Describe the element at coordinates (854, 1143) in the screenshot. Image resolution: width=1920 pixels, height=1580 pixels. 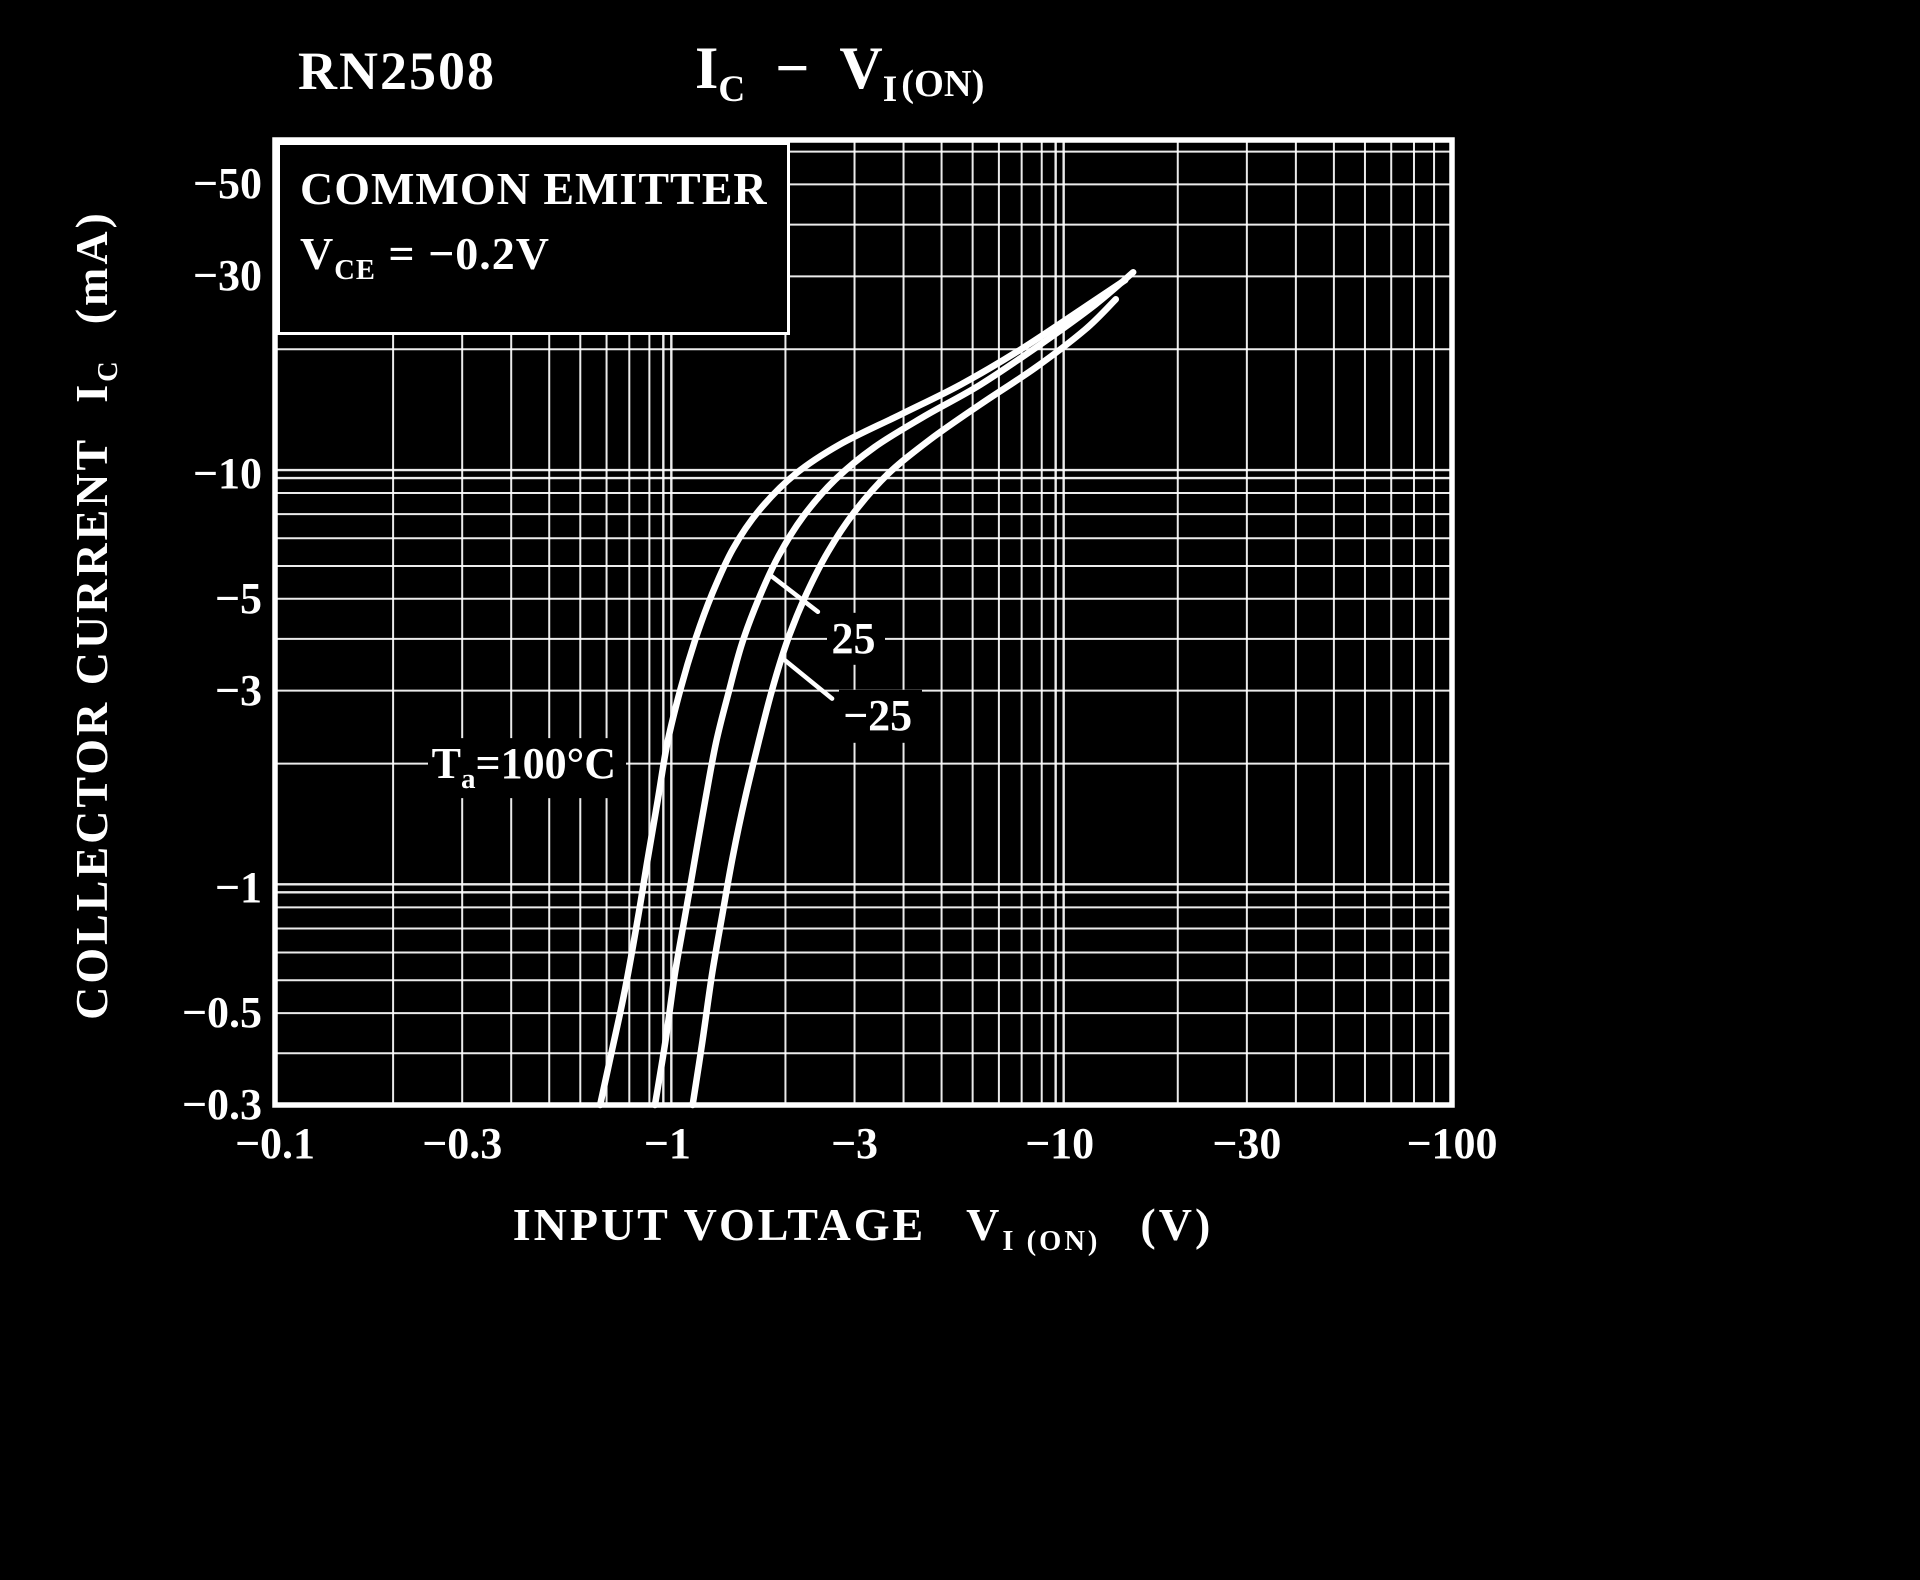
I see `x-tick-label: −3` at that location.